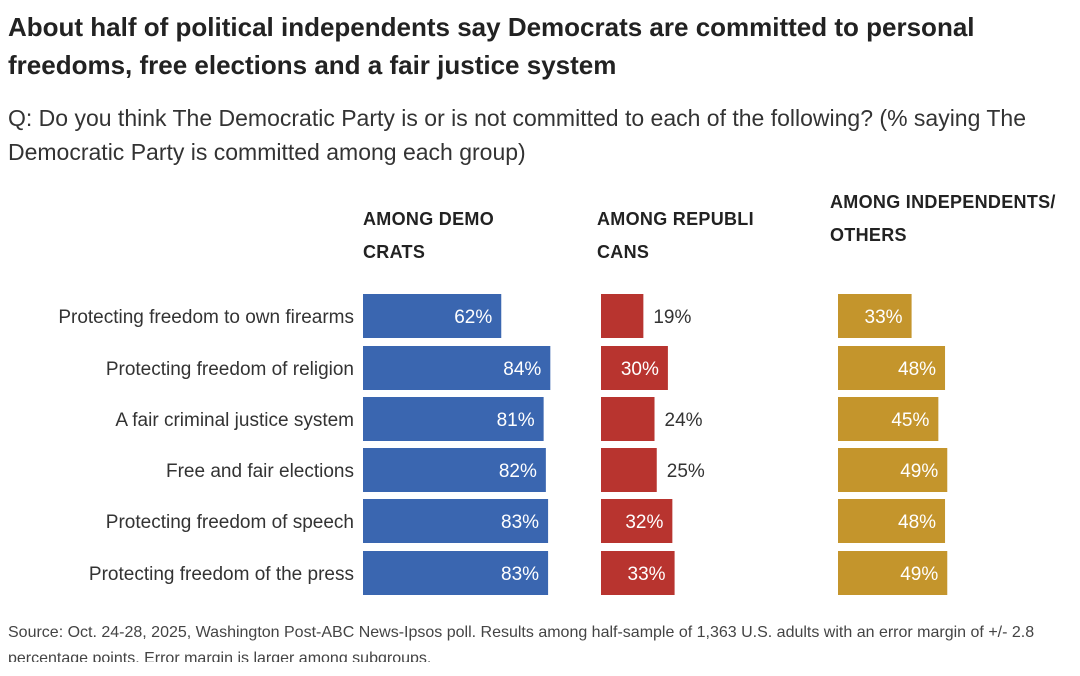 The height and width of the screenshot is (676, 1080). What do you see at coordinates (522, 369) in the screenshot?
I see `data-label: 84%` at bounding box center [522, 369].